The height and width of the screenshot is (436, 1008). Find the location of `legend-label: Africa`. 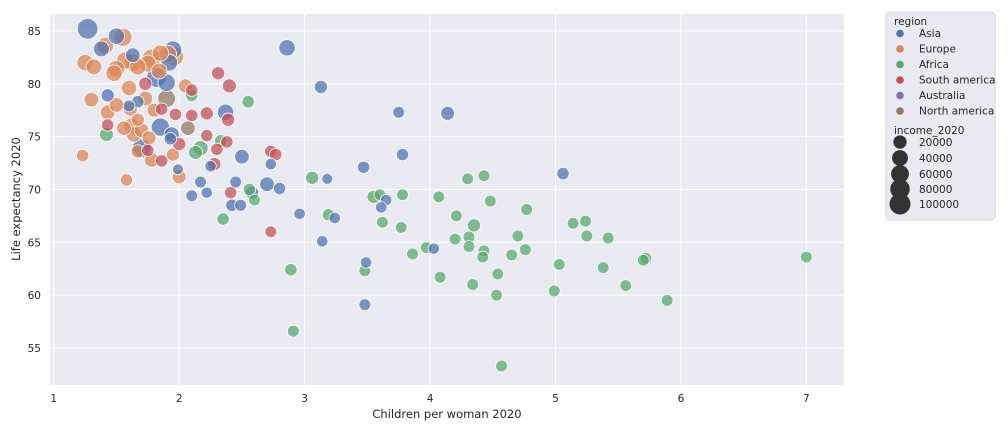

legend-label: Africa is located at coordinates (934, 65).